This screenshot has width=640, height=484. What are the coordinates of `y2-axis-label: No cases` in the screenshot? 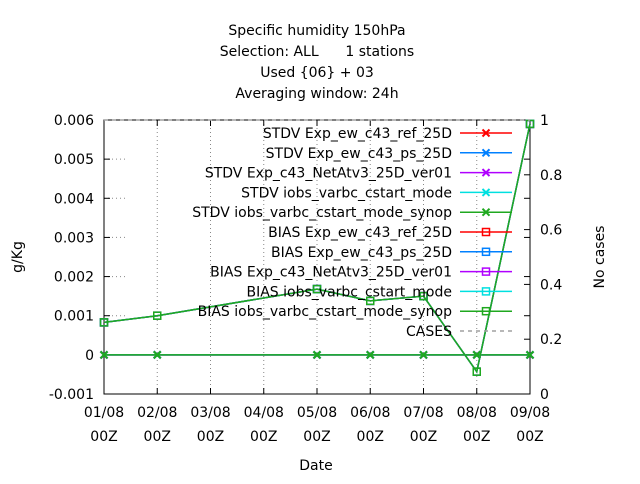 It's located at (600, 257).